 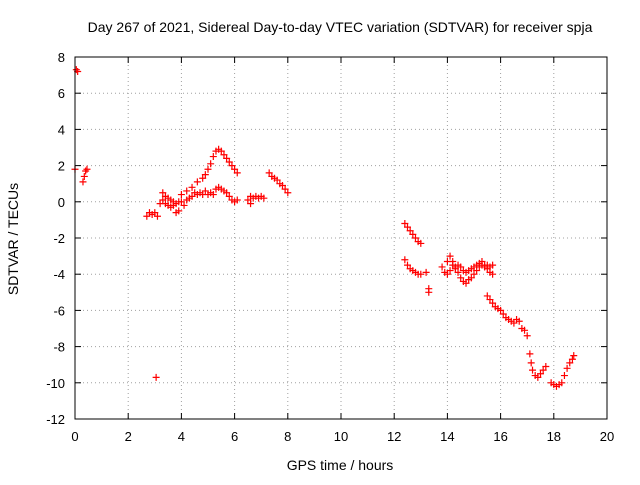 What do you see at coordinates (447, 436) in the screenshot?
I see `x-tick-label: 14` at bounding box center [447, 436].